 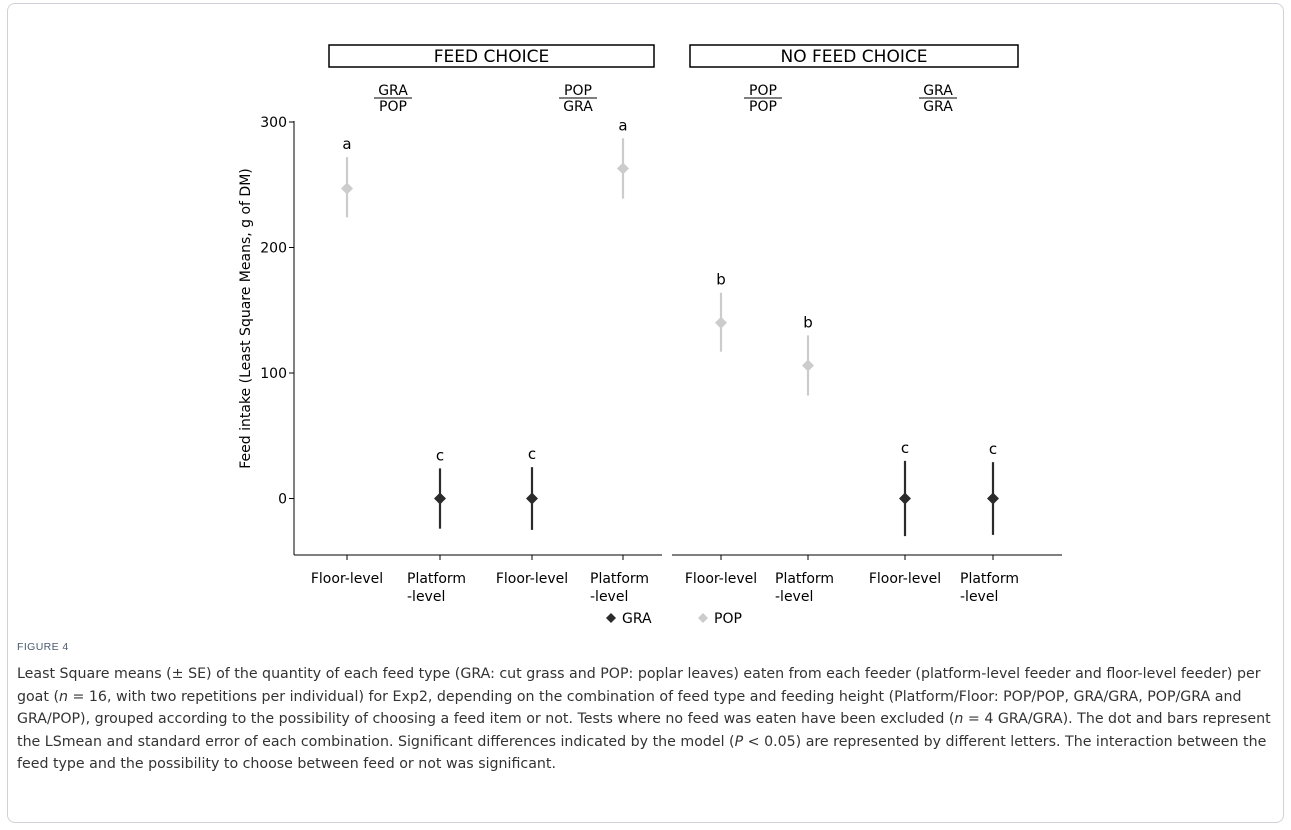 I want to click on y-tick-label: 0, so click(x=282, y=500).